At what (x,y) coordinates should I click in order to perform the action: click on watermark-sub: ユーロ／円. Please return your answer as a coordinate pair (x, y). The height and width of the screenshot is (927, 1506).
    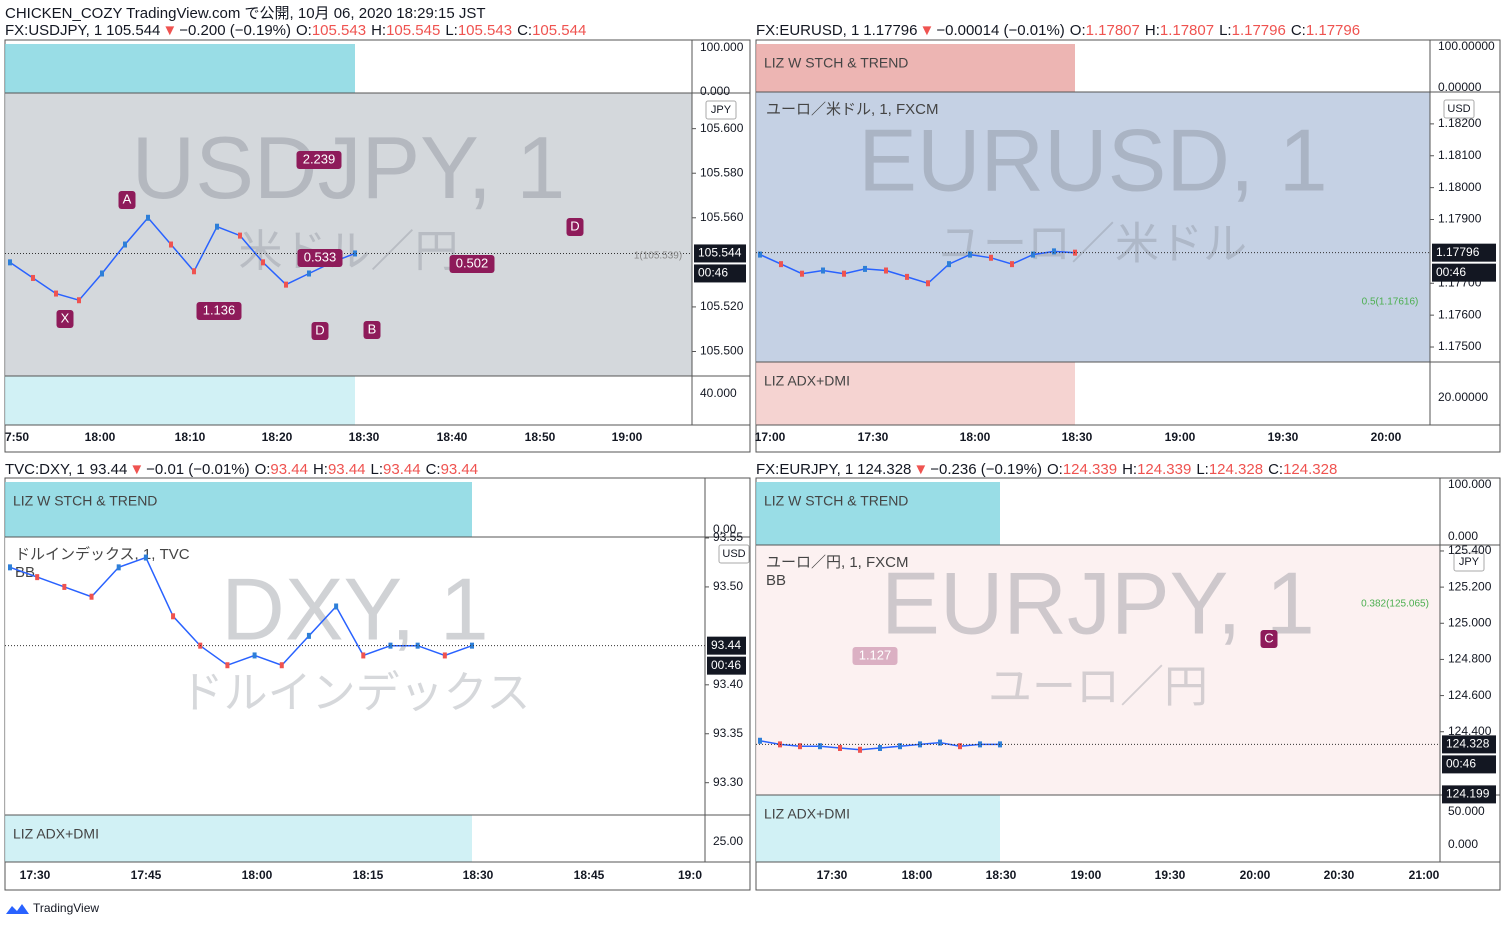
    Looking at the image, I should click on (1098, 687).